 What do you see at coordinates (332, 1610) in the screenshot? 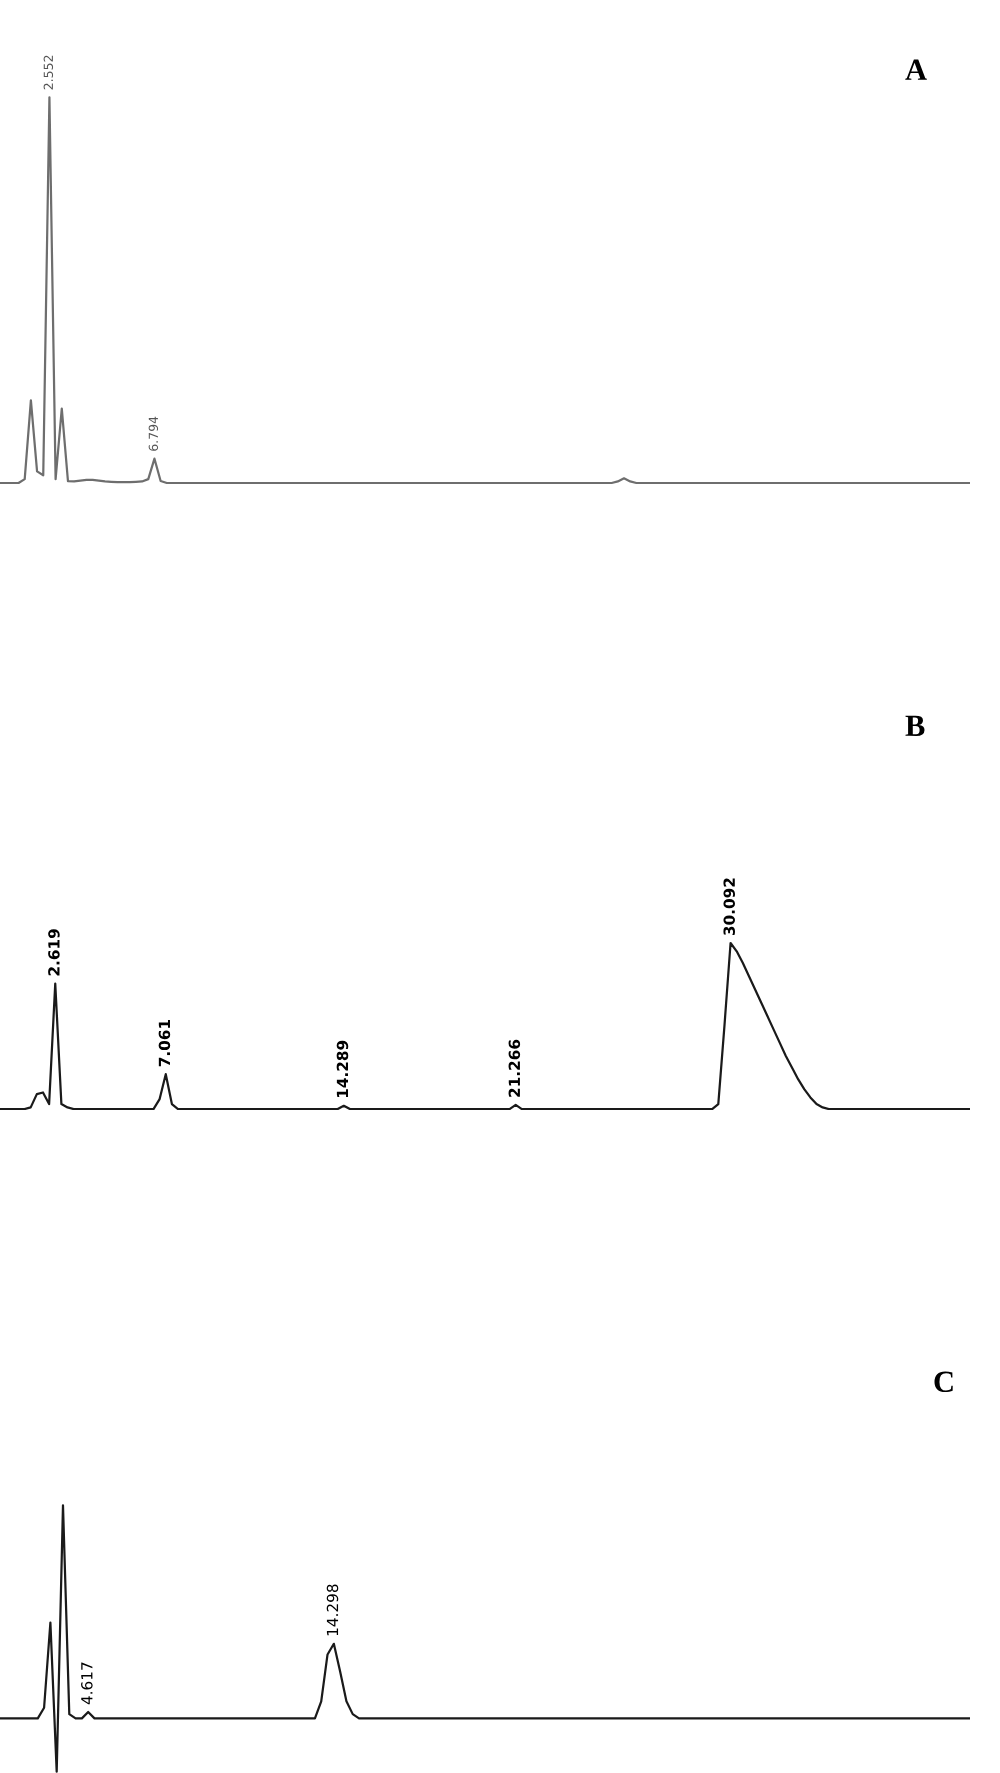
I see `annotation: 14.298` at bounding box center [332, 1610].